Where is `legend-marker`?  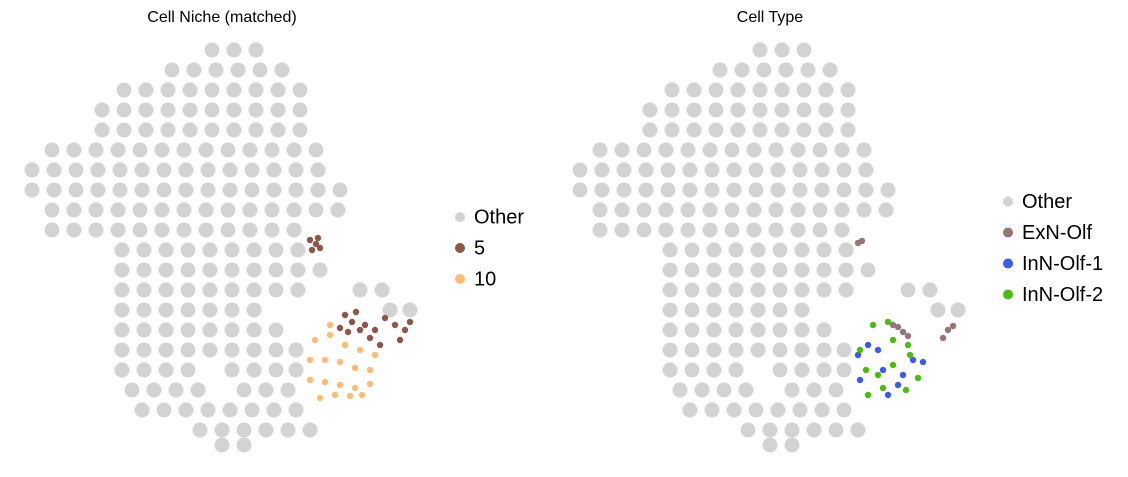
legend-marker is located at coordinates (1008, 232).